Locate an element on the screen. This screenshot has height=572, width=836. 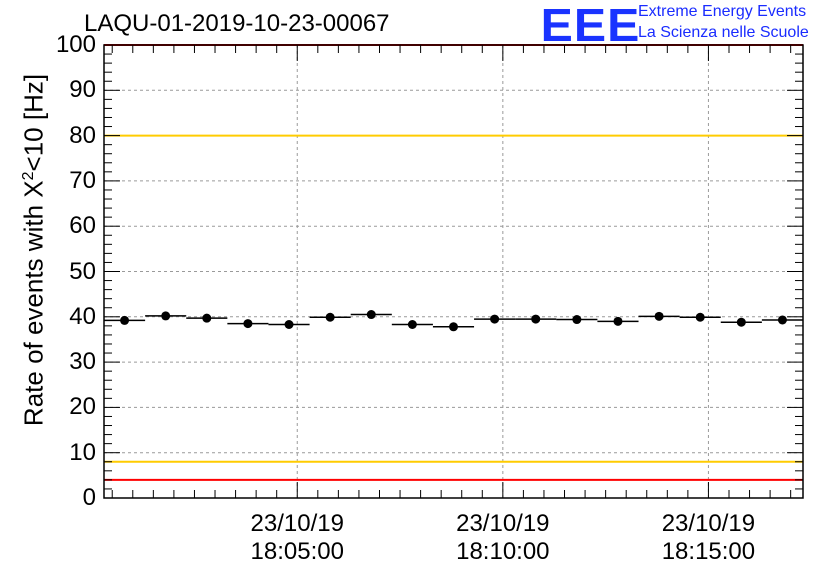
y-tick-label: 90 is located at coordinates (82, 90).